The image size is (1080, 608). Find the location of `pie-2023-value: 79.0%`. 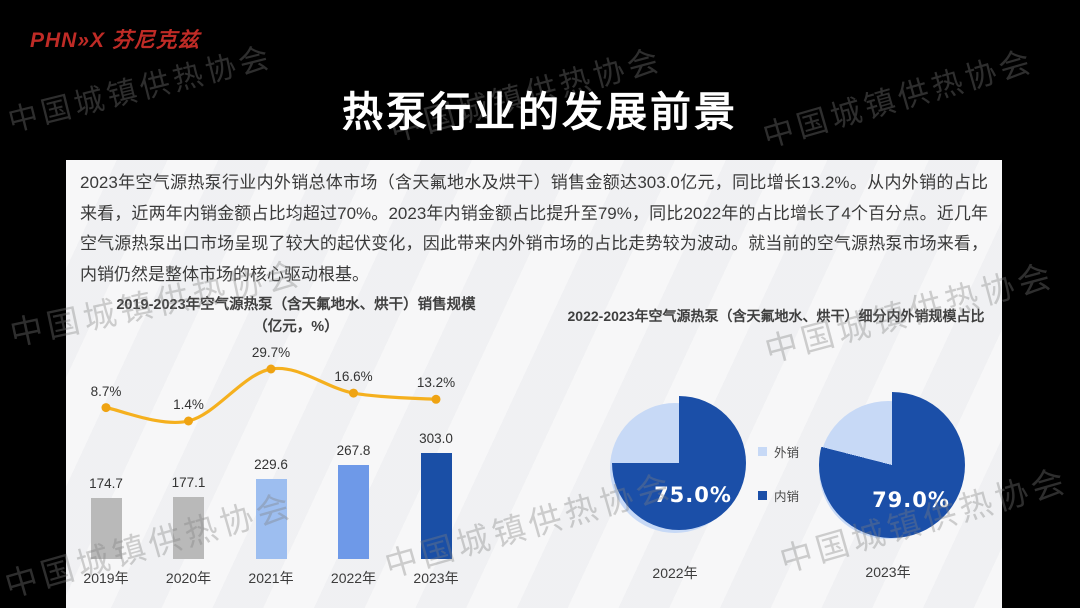

pie-2023-value: 79.0% is located at coordinates (911, 500).